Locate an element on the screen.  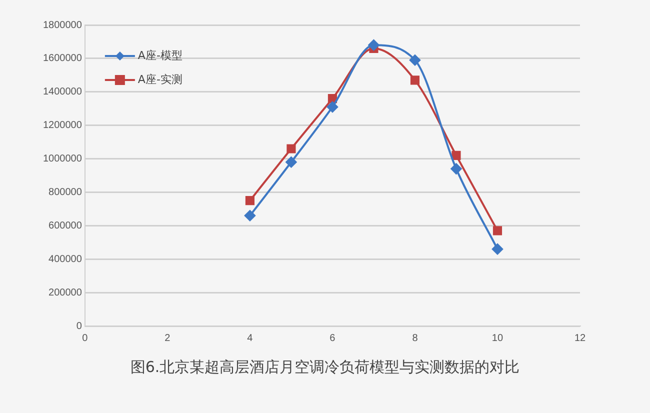
x-tick-label: 4 is located at coordinates (250, 338).